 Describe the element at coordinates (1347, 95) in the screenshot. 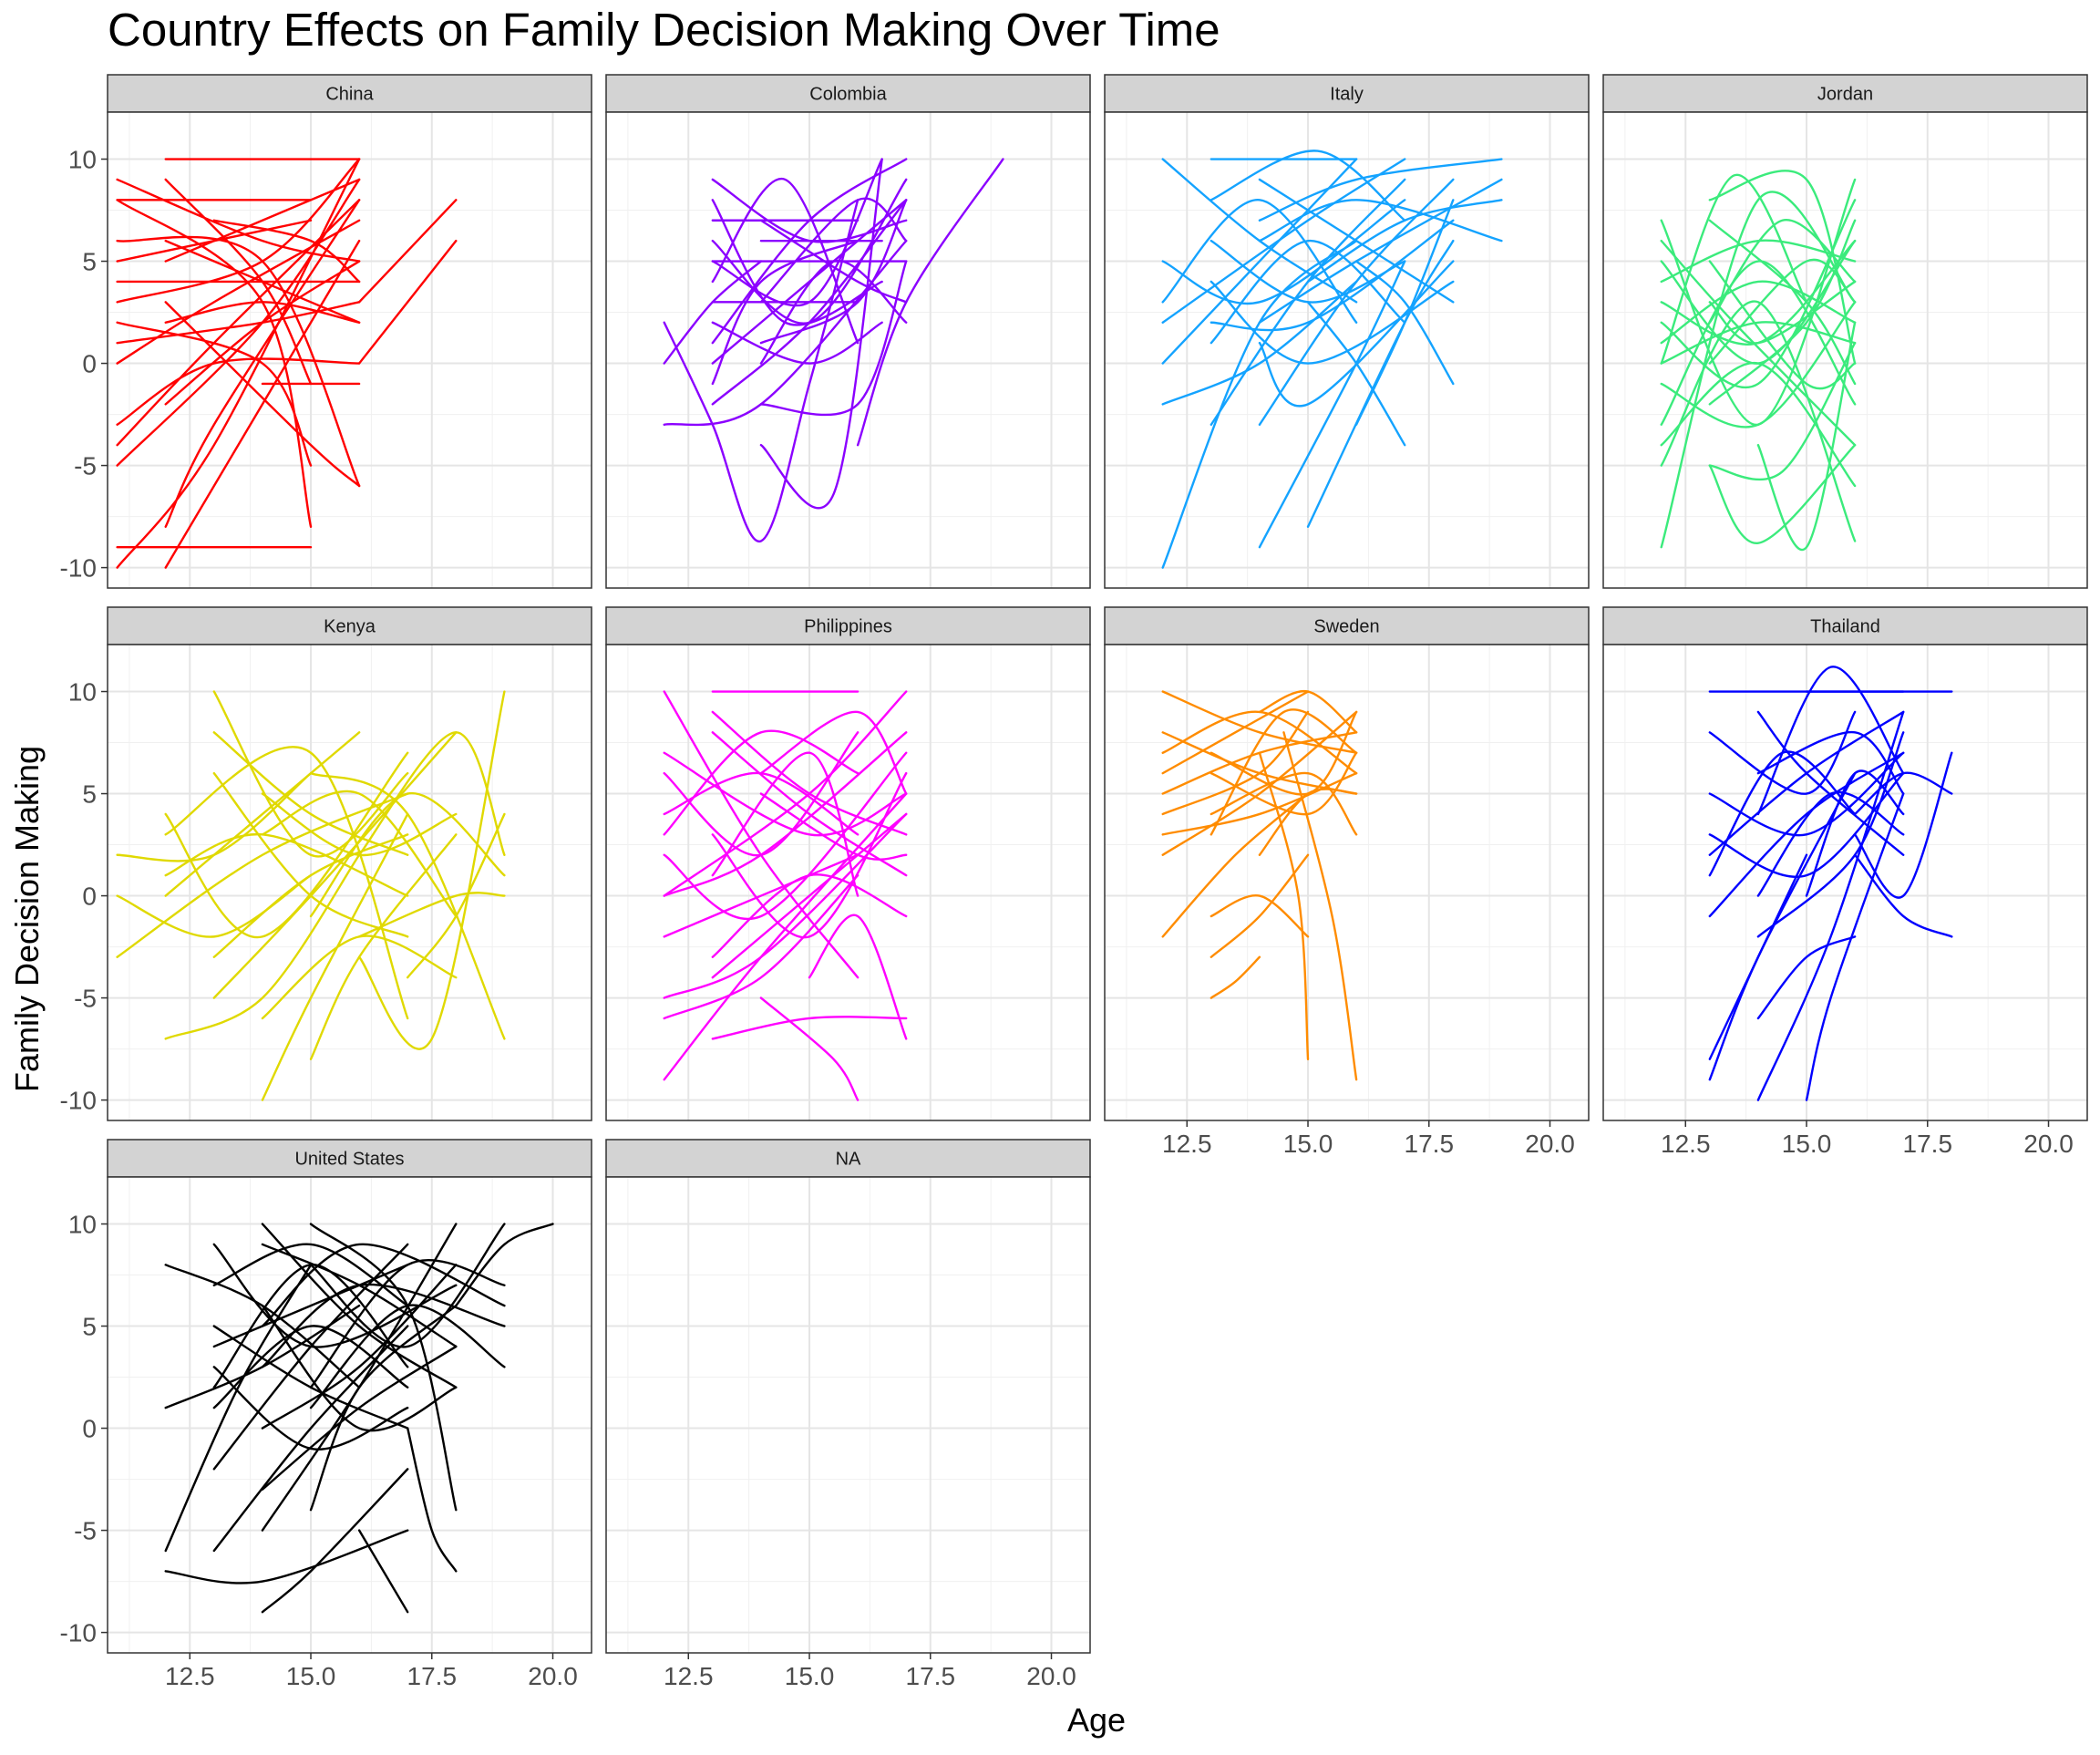

I see `facet-strip-label: Italy` at that location.